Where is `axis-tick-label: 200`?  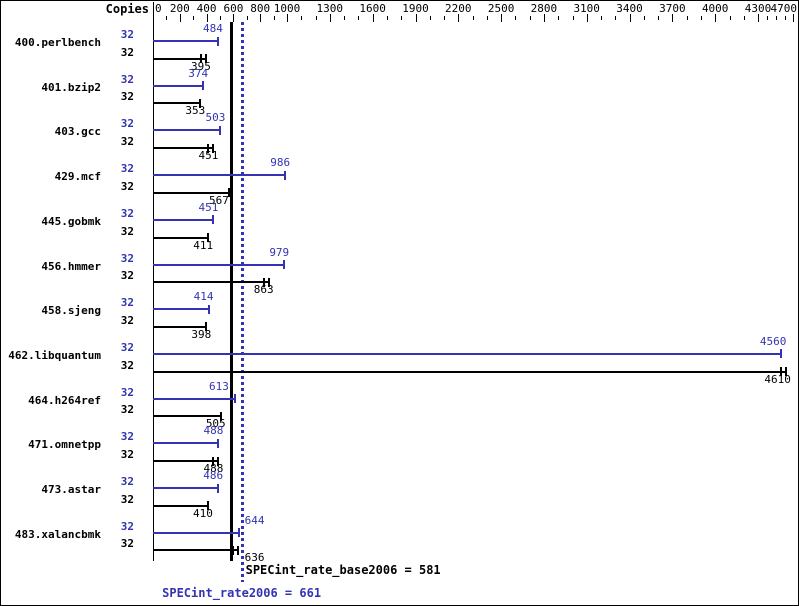 axis-tick-label: 200 is located at coordinates (179, 8).